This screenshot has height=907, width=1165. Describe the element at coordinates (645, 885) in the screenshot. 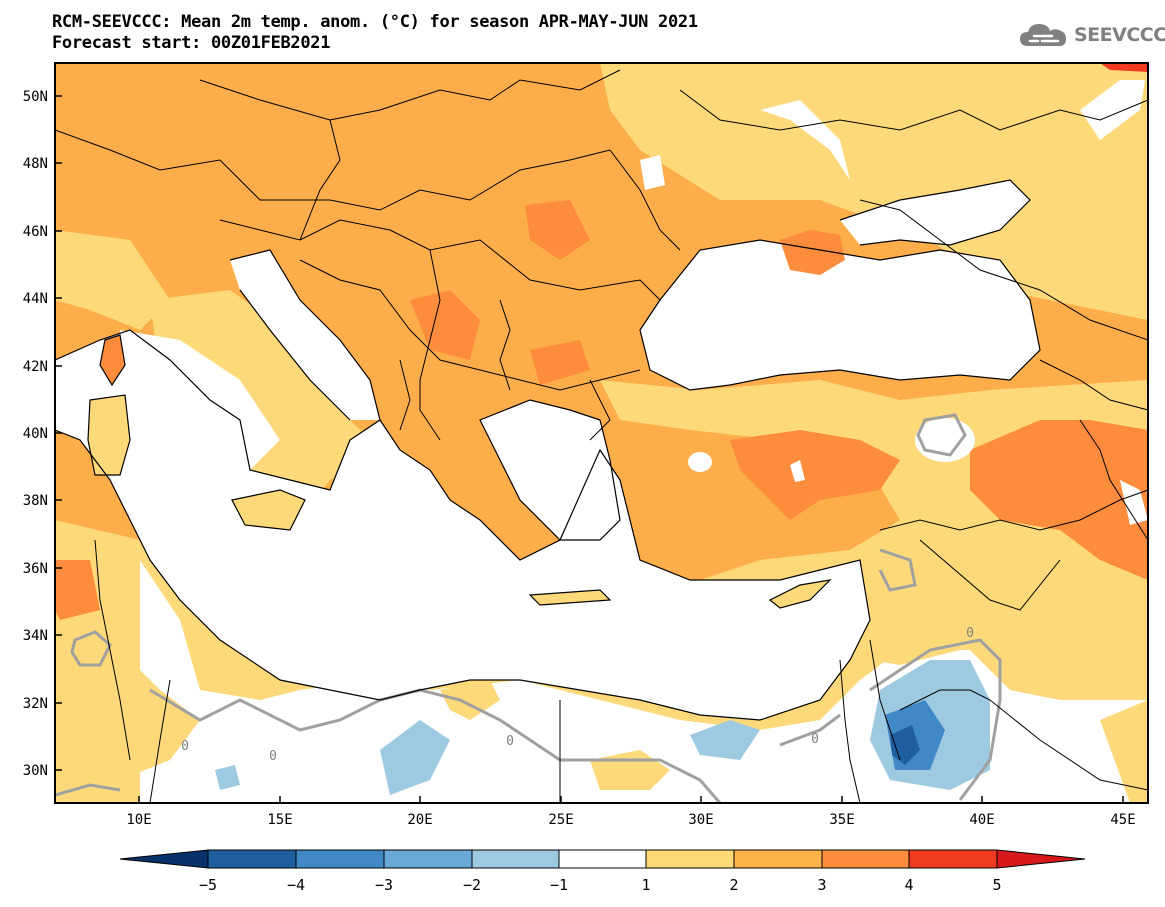

I see `colorbar-tick: 1` at that location.